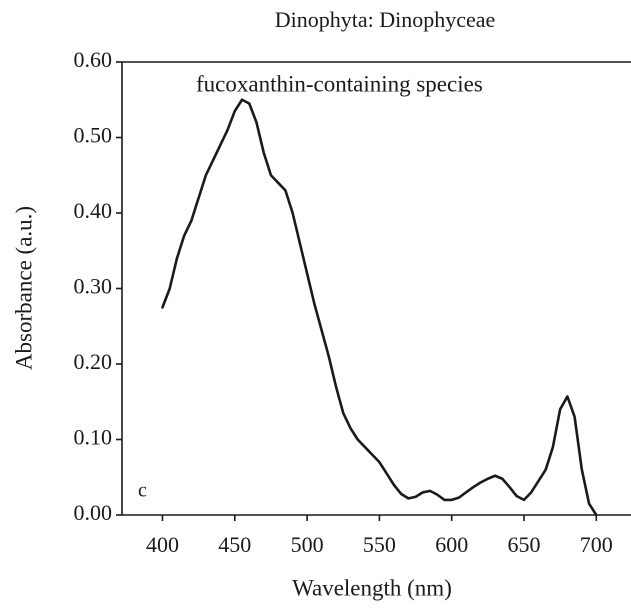 This screenshot has height=608, width=631. I want to click on y-tick-label: 0.10, so click(93, 437).